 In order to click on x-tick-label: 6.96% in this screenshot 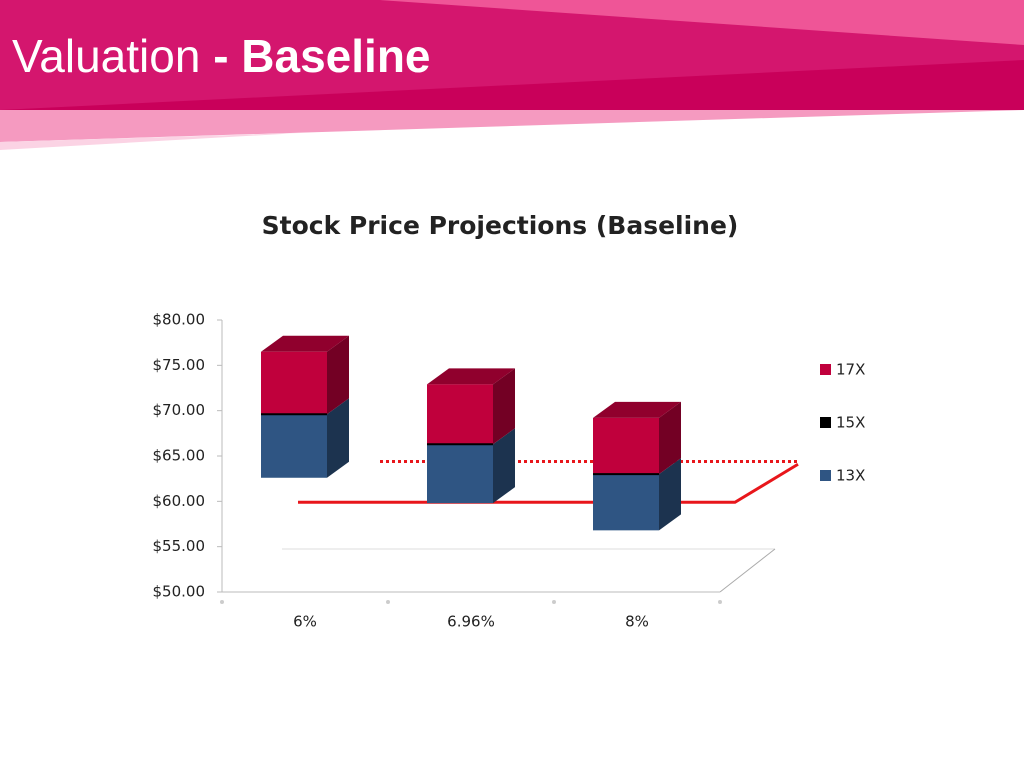, I will do `click(471, 622)`.